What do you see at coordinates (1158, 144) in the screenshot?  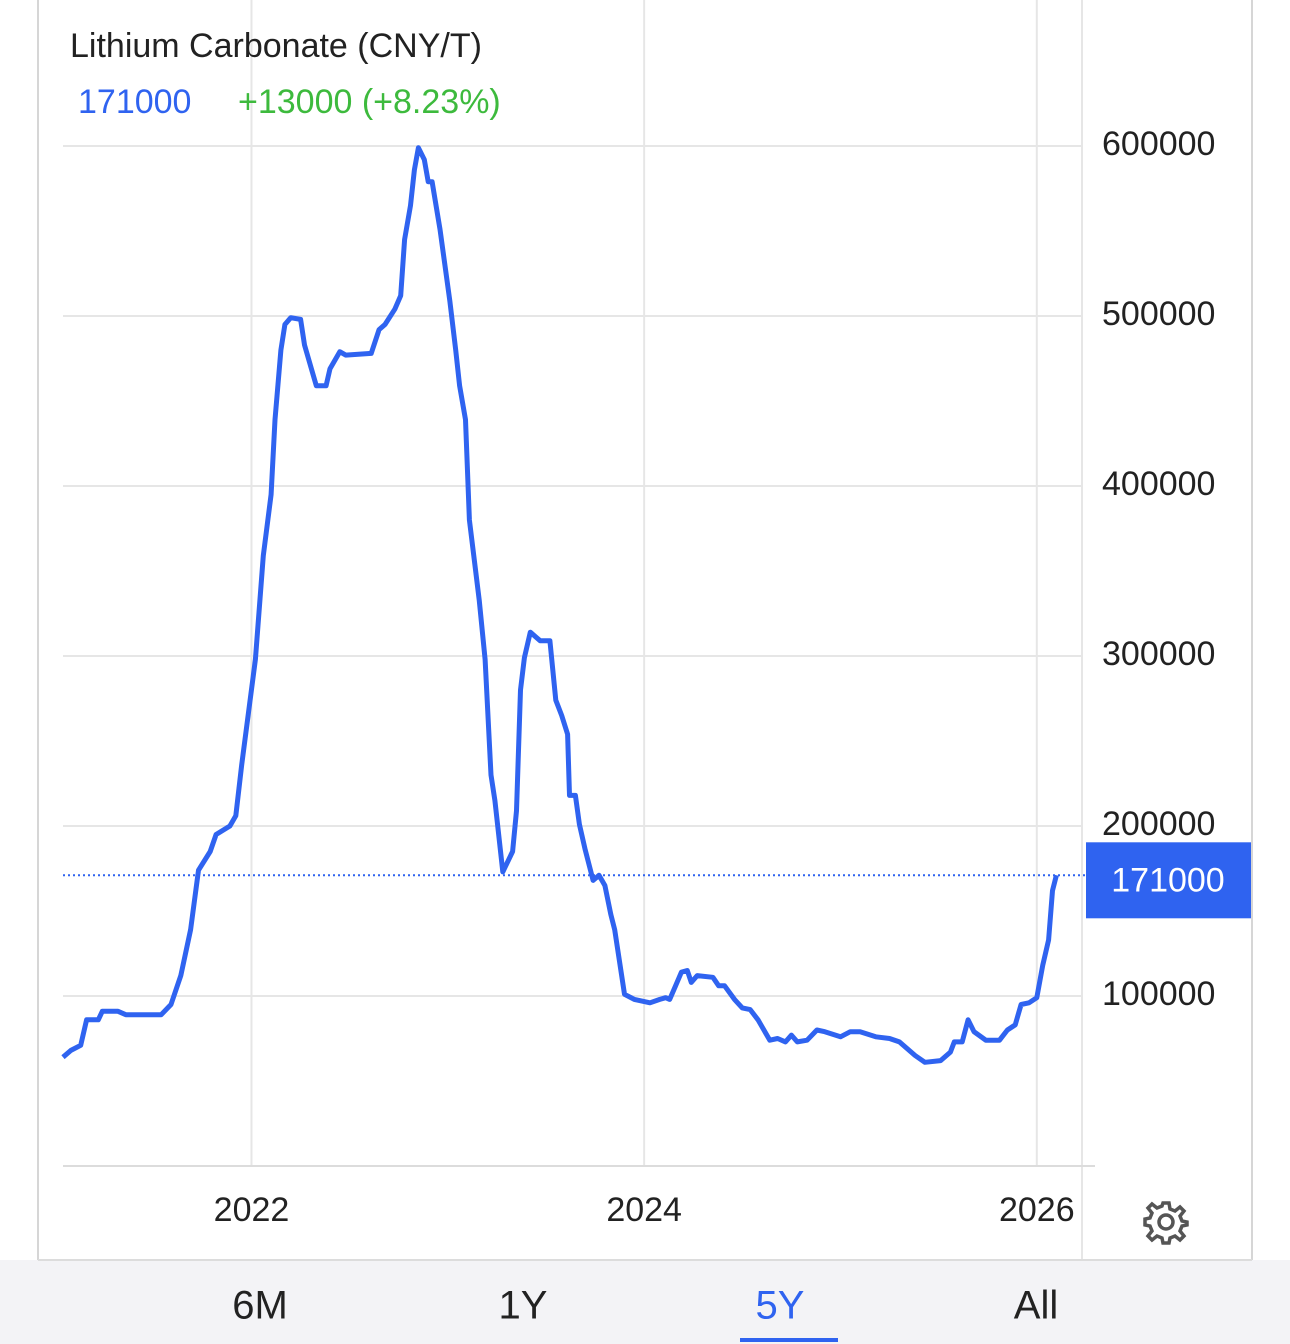 I see `y-tick-label: 600000` at bounding box center [1158, 144].